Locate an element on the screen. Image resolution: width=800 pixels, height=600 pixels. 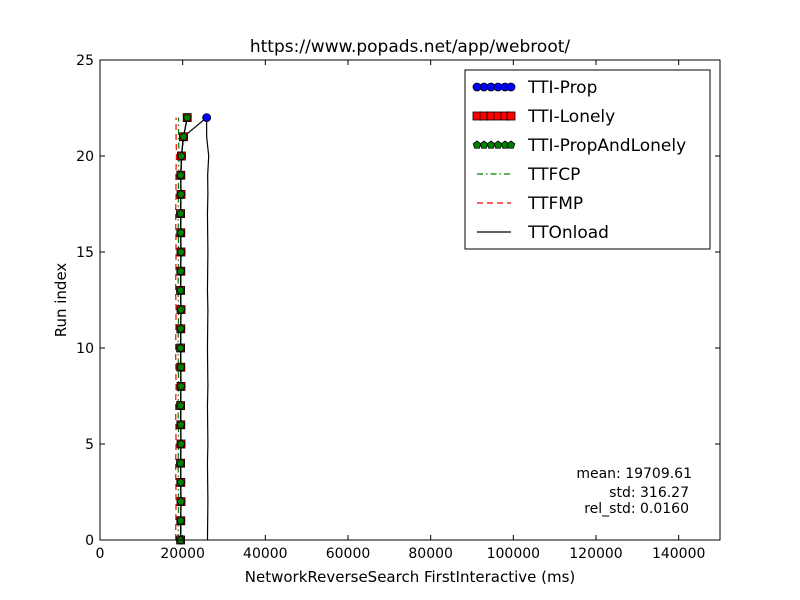
series-line-ttfcp is located at coordinates (178, 329).